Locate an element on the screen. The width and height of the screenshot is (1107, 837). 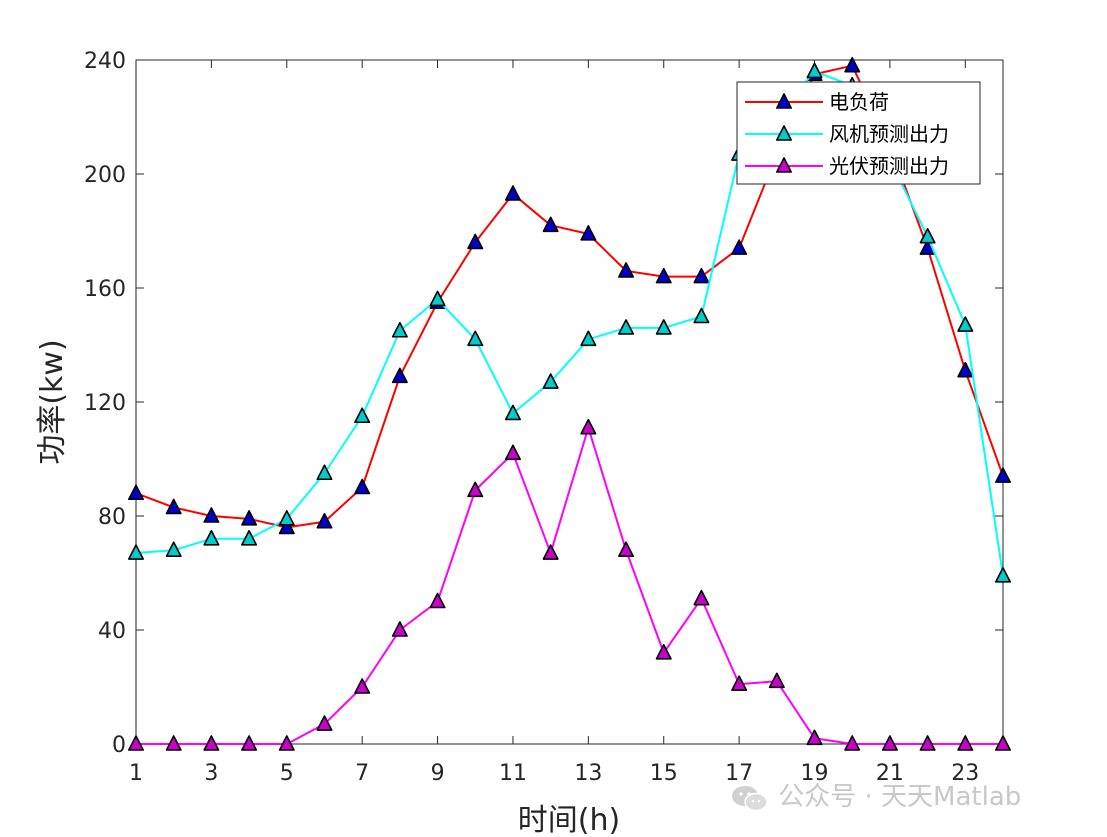
x-tick-label: 11 is located at coordinates (513, 773).